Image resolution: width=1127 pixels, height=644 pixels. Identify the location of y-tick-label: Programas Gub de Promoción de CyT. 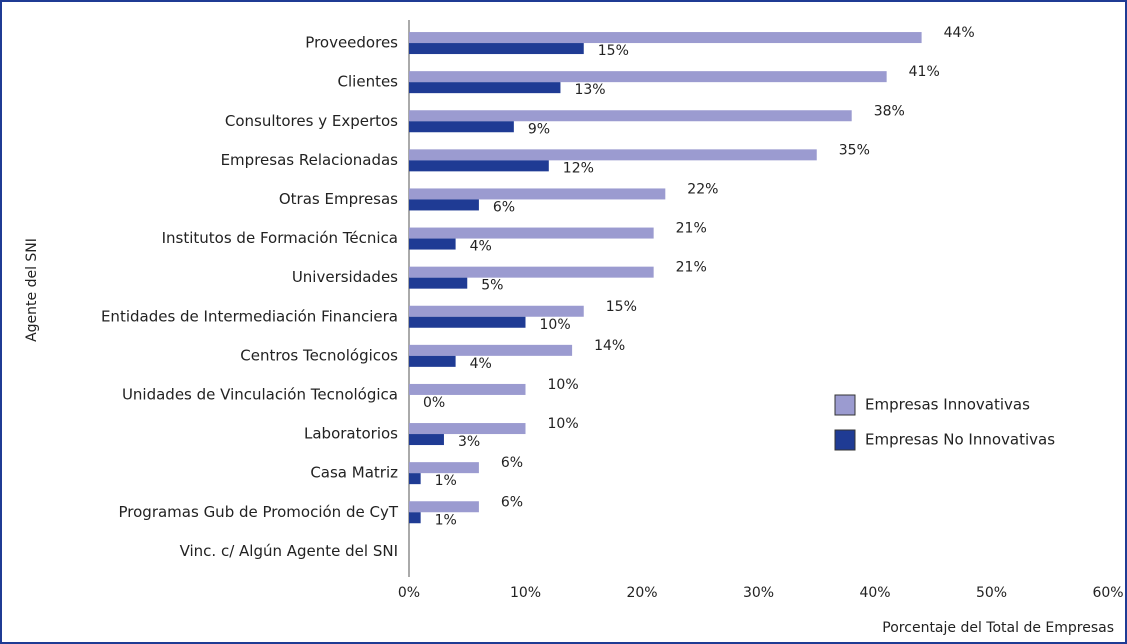
(259, 512).